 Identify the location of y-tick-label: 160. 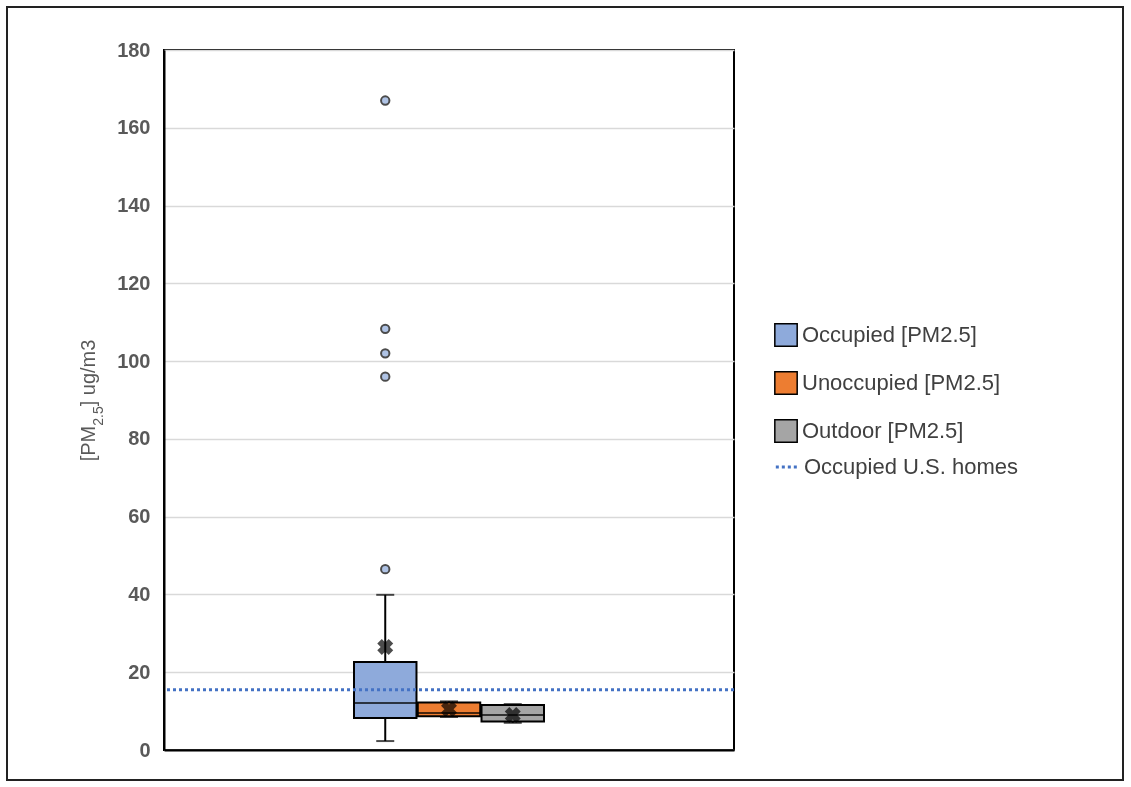
(134, 127).